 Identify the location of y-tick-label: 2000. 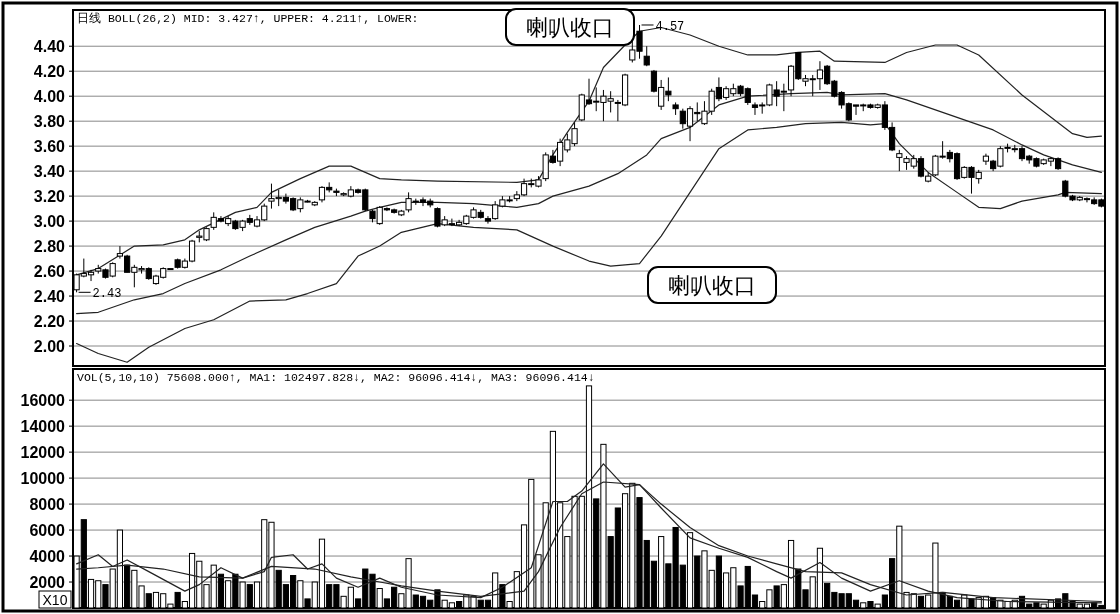
(47, 583).